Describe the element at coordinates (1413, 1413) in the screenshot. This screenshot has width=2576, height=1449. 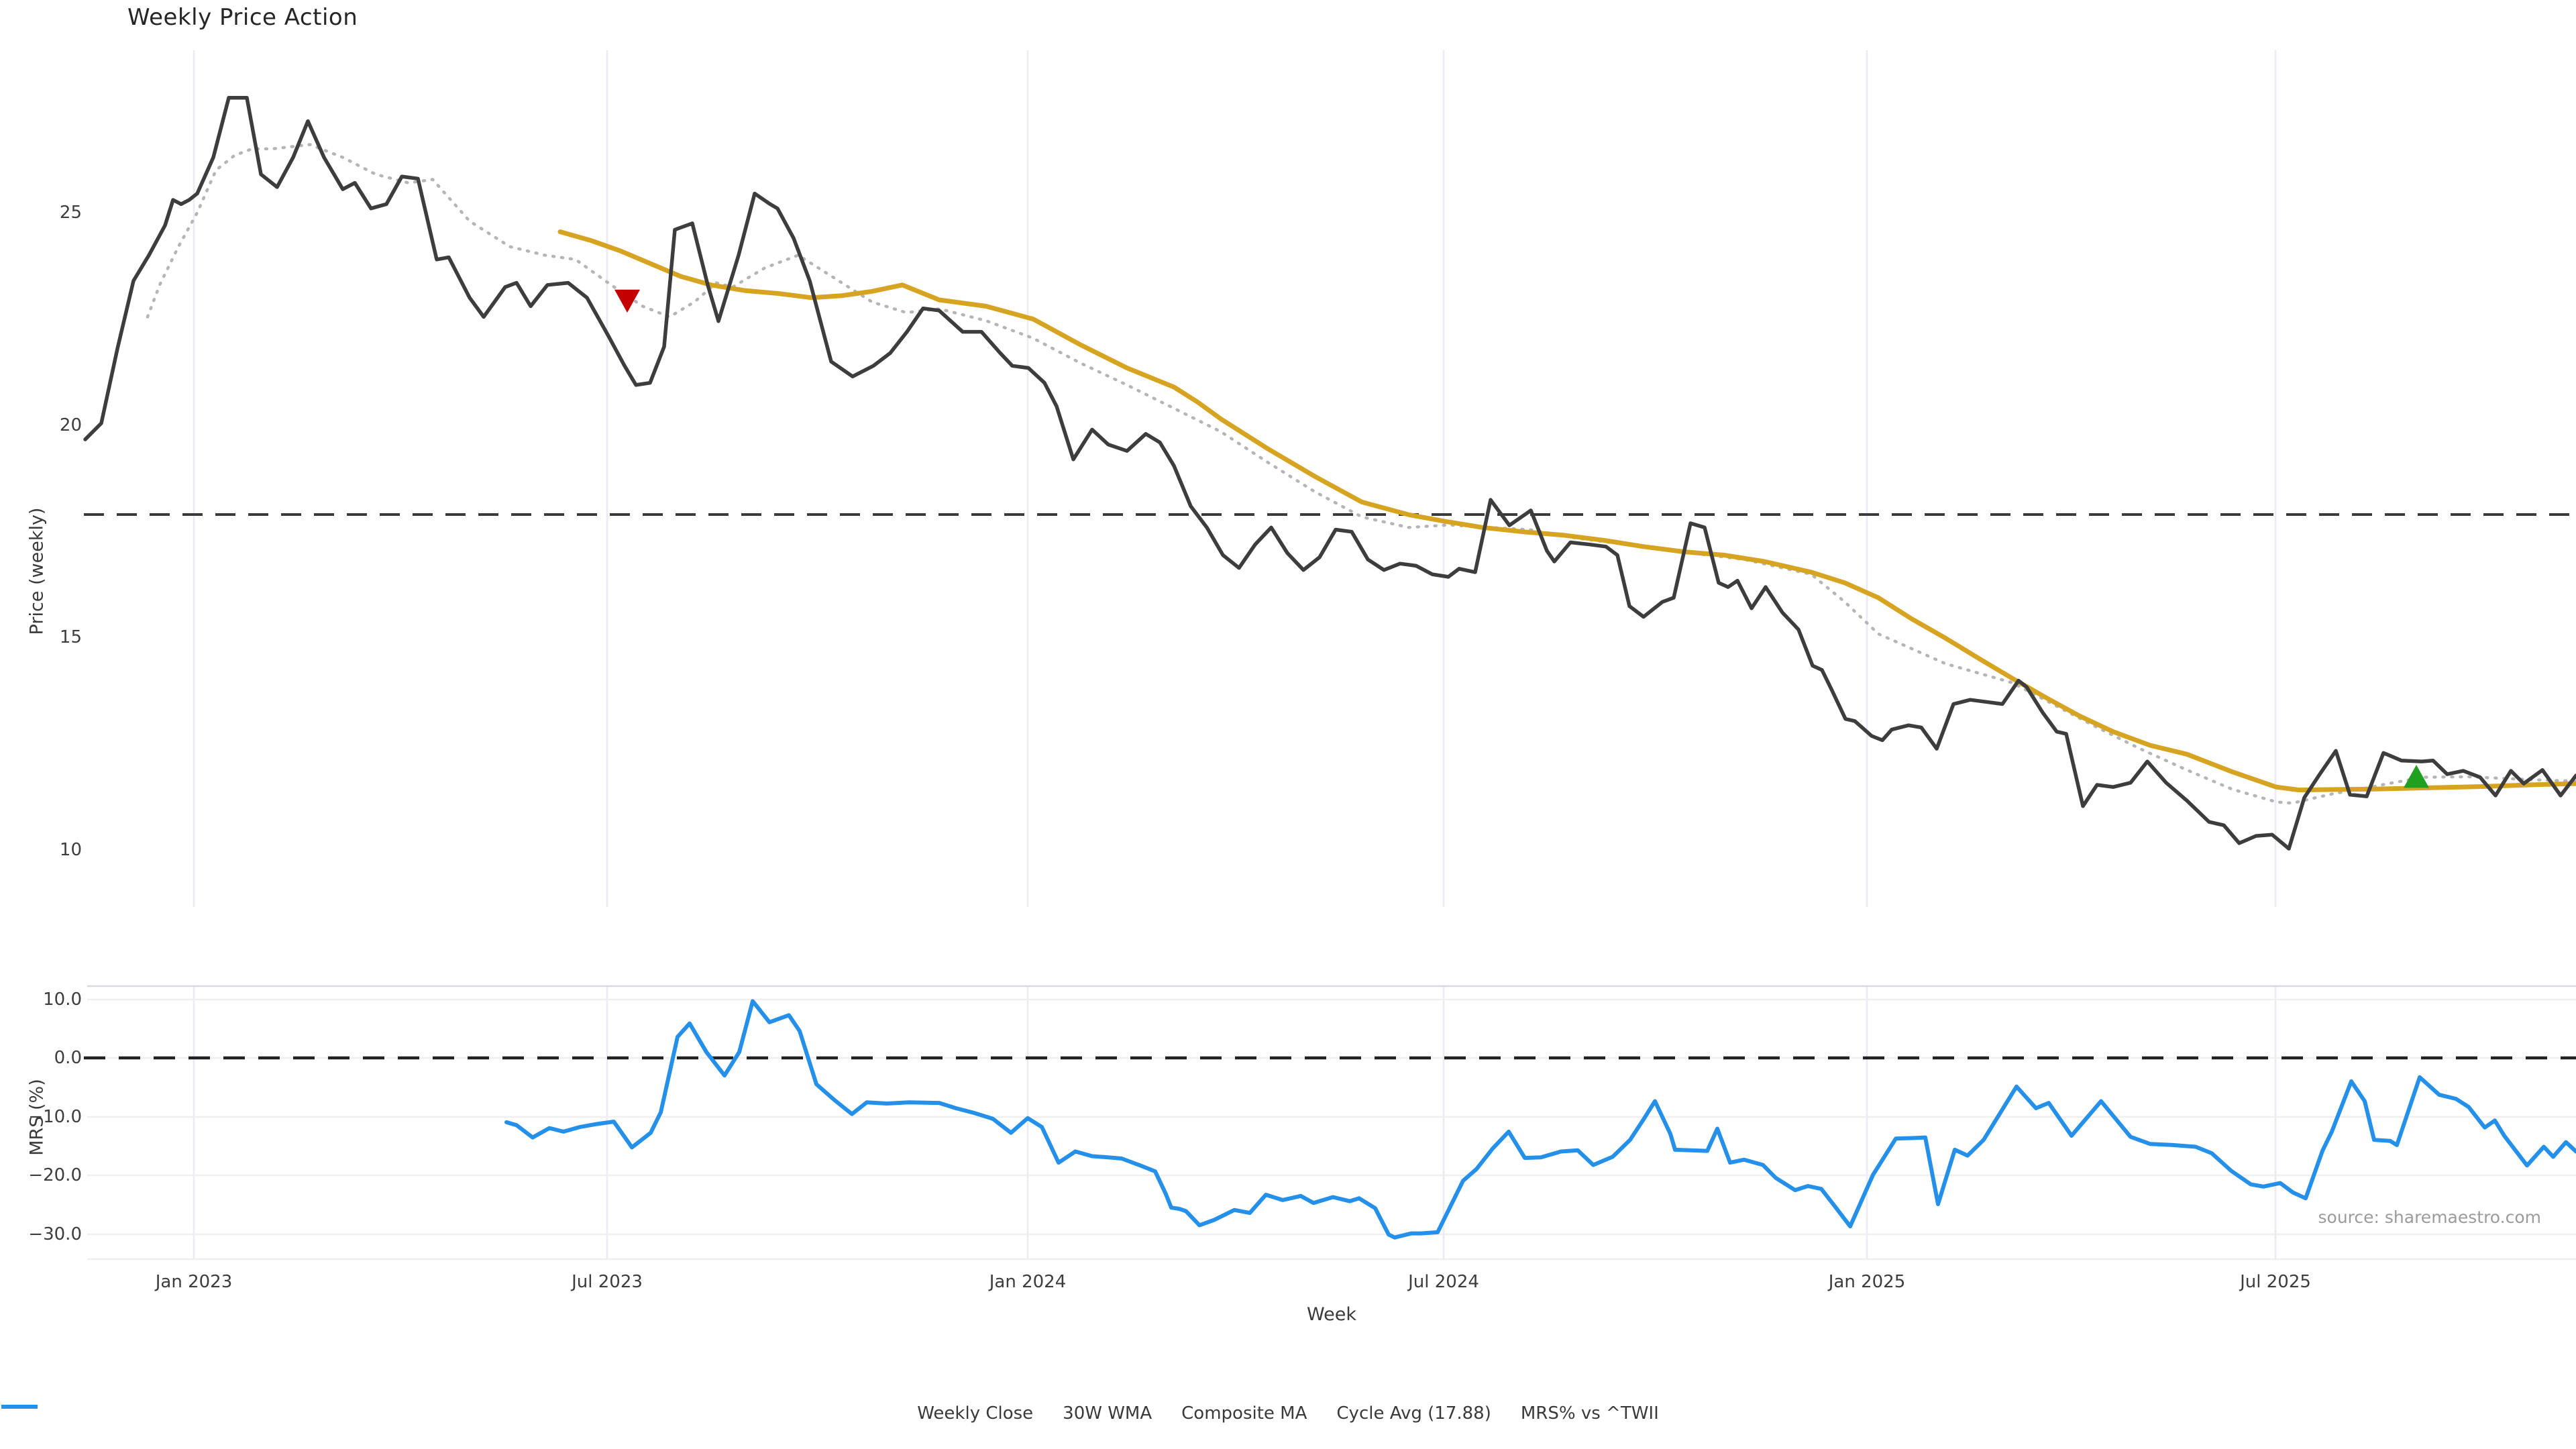
I see `legend-label: Cycle Avg (17.88)` at that location.